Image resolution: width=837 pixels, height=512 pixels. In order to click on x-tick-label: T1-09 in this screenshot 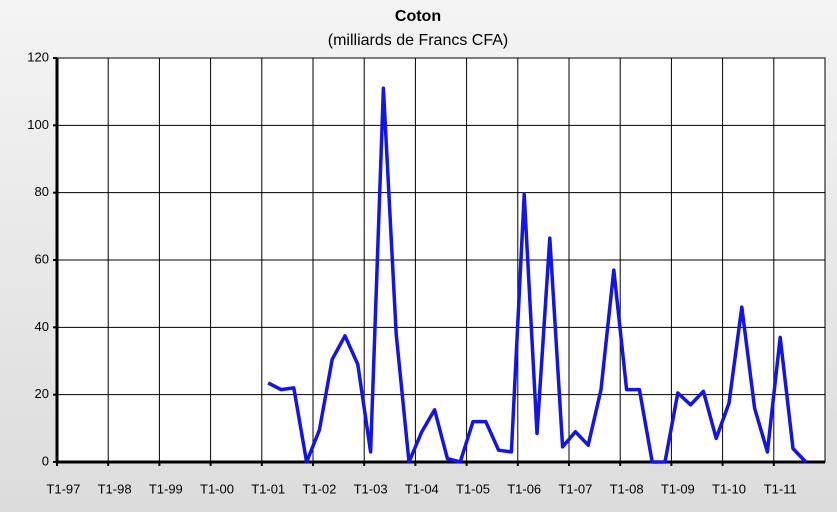, I will do `click(678, 488)`.